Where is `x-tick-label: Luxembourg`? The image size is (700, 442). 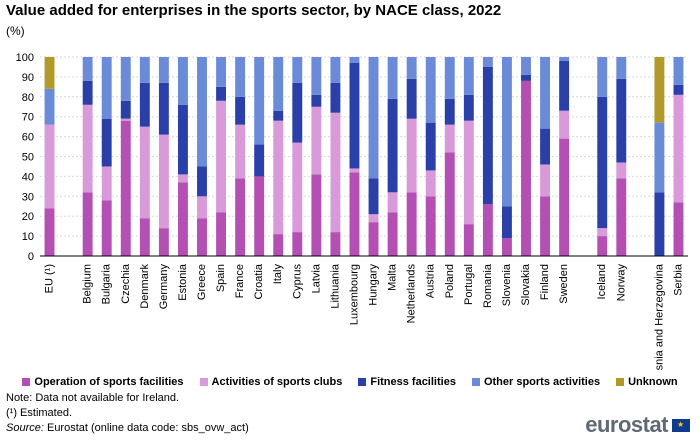 x-tick-label: Luxembourg is located at coordinates (354, 294).